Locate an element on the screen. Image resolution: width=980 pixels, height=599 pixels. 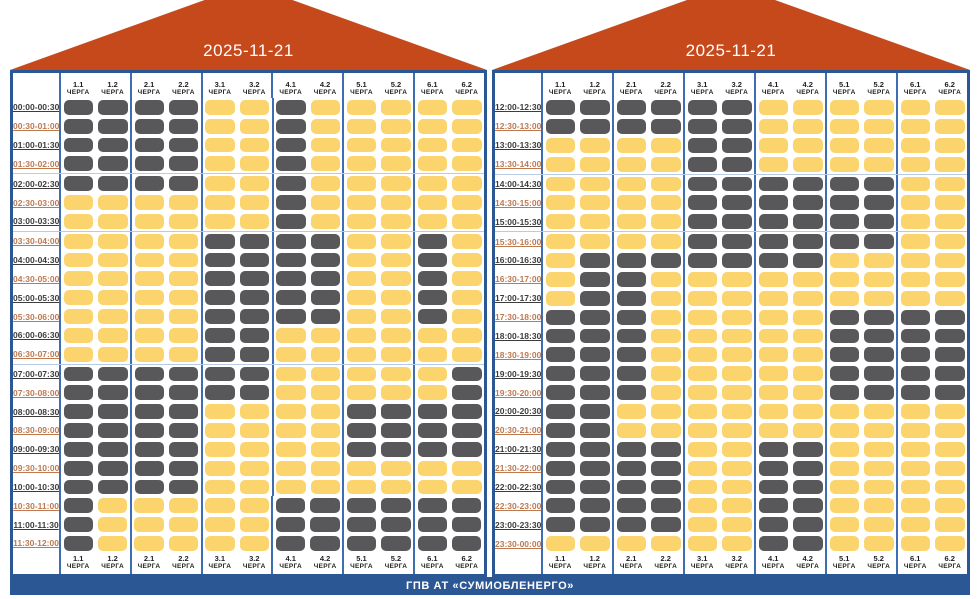
time-label: 22:30-23:00 is located at coordinates (518, 505).